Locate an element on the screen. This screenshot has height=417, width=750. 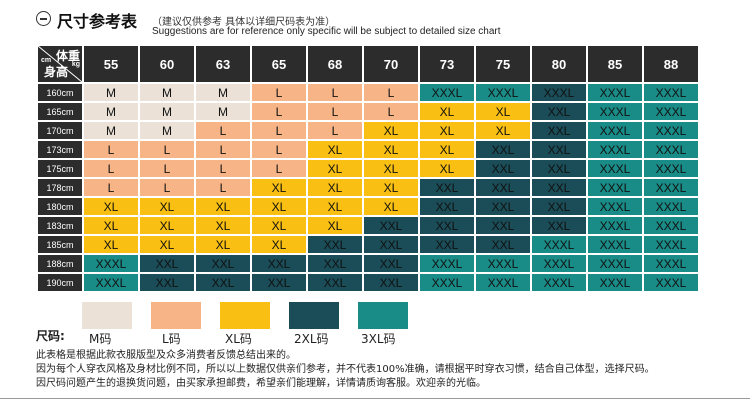
bottom-divider is located at coordinates (375, 398).